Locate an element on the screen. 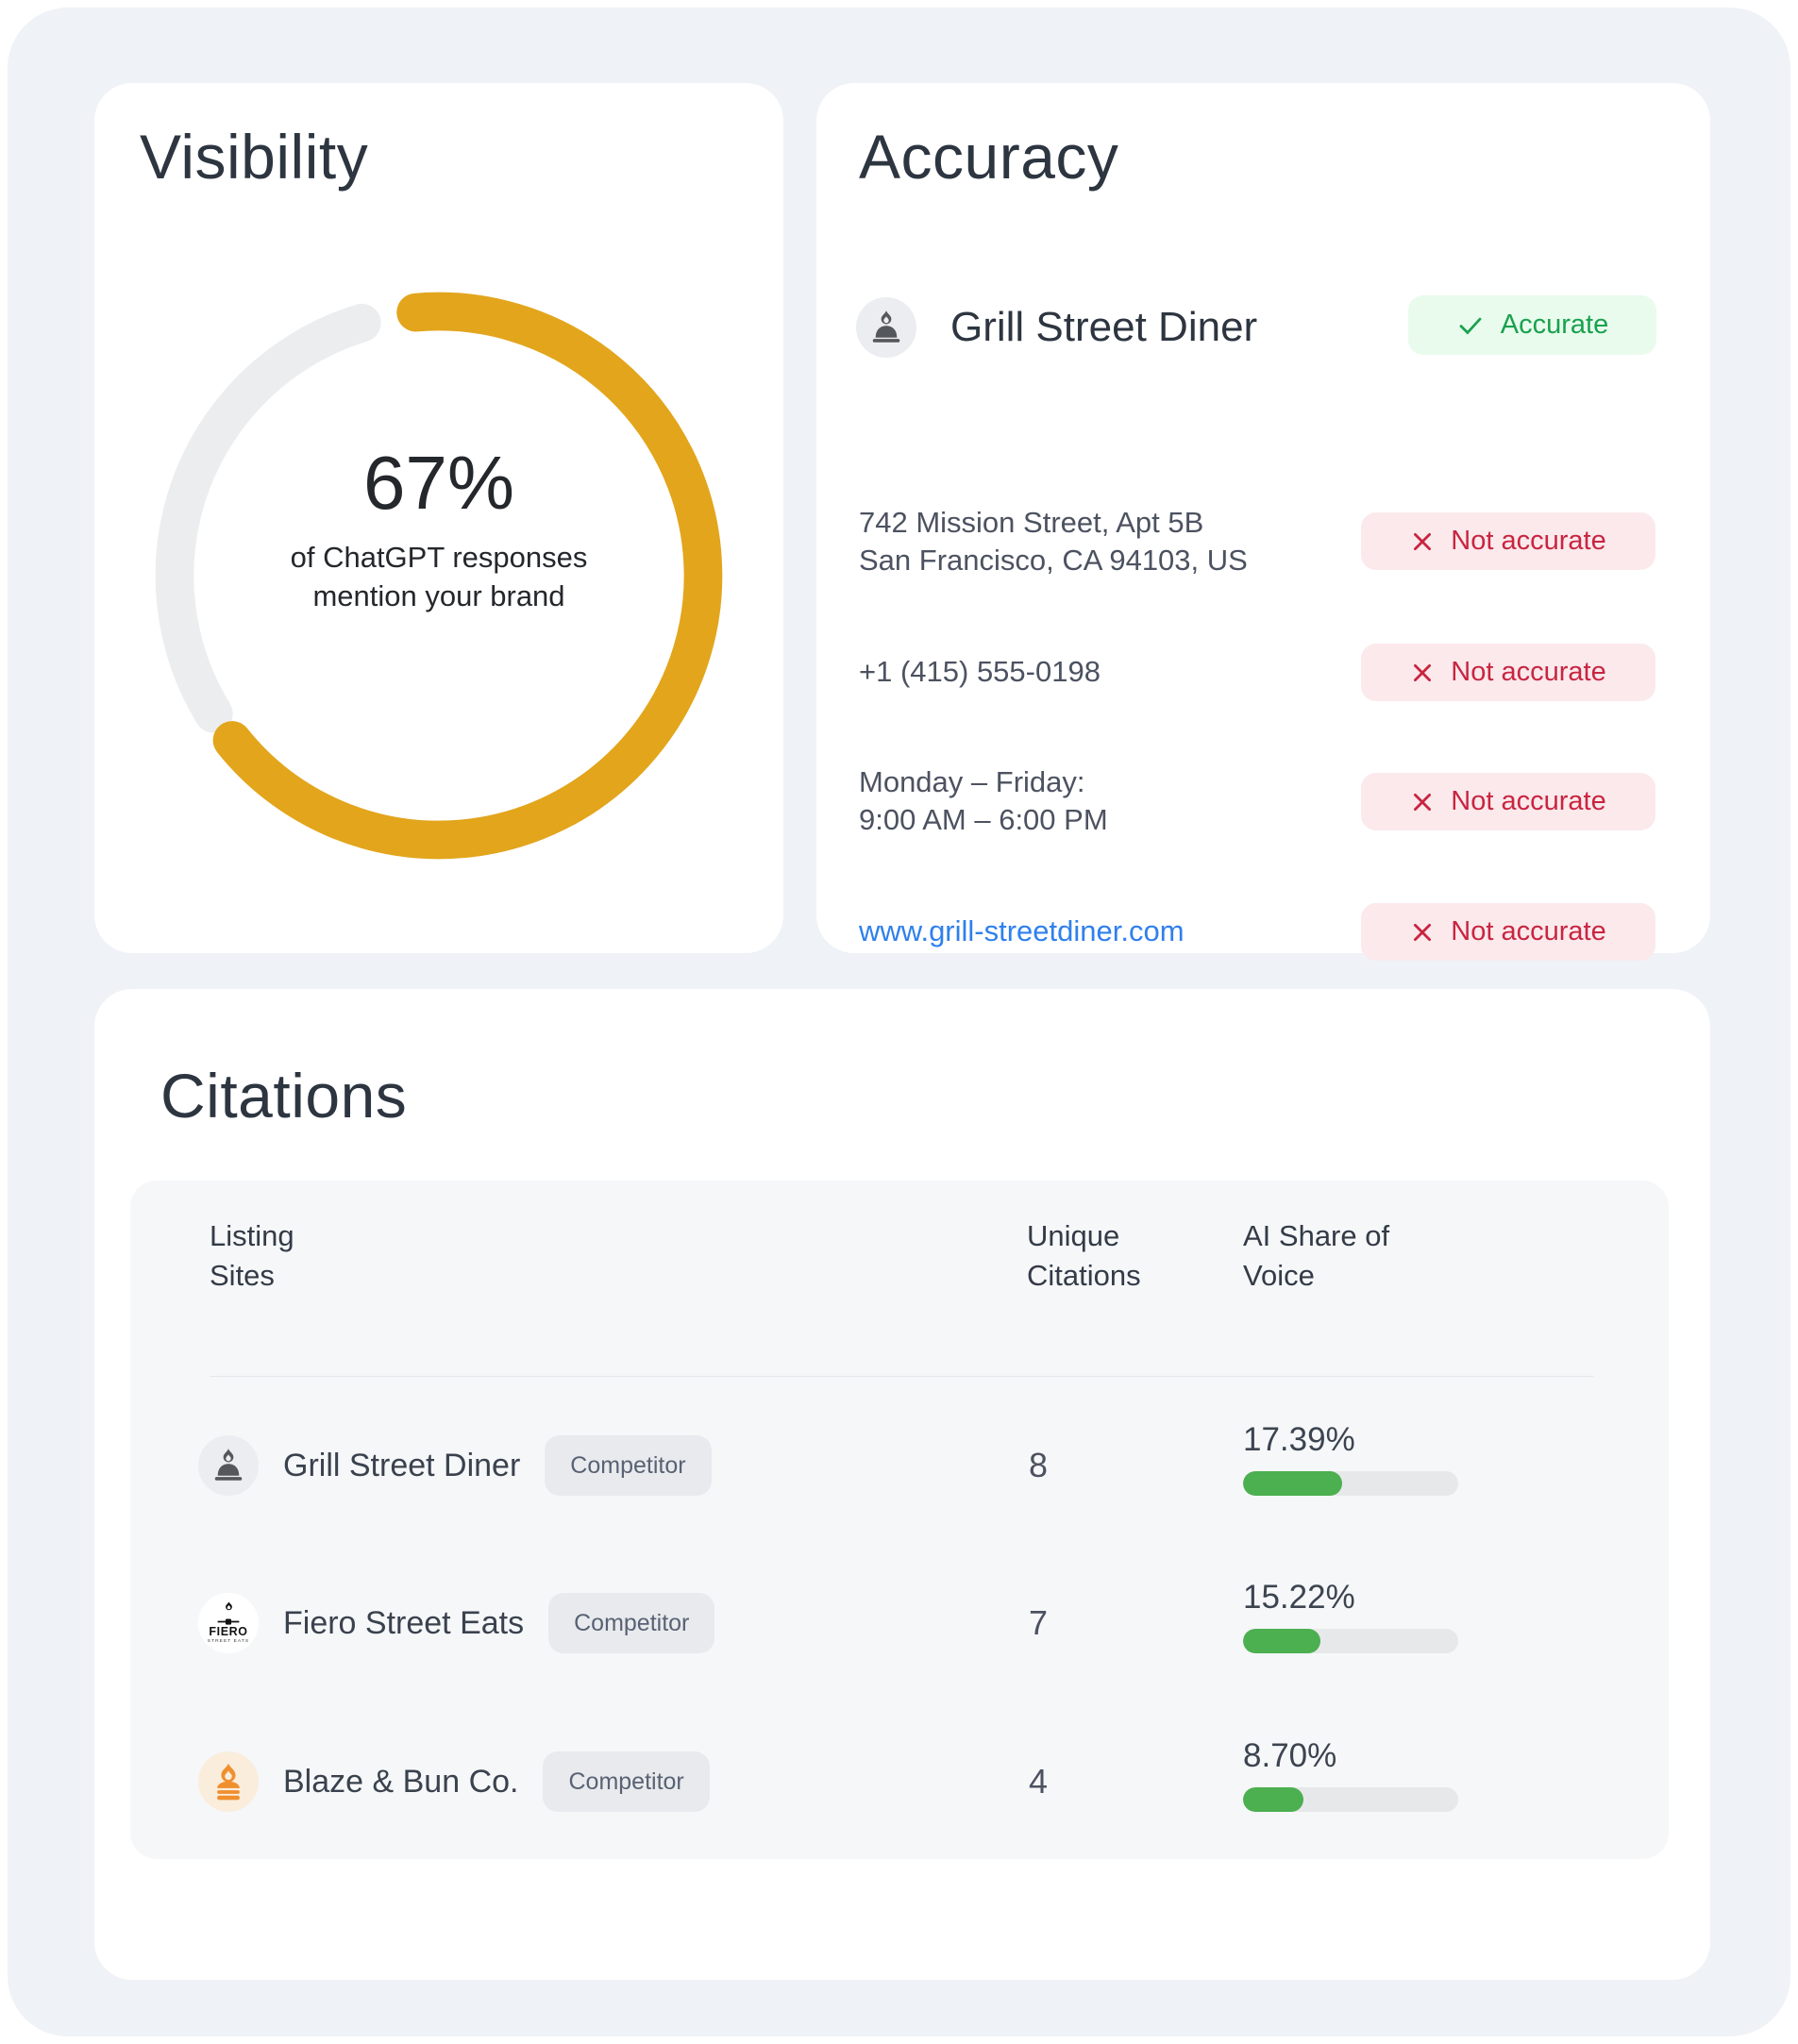 Image resolution: width=1798 pixels, height=2044 pixels. share-percent-label: 15.22% is located at coordinates (1299, 1597).